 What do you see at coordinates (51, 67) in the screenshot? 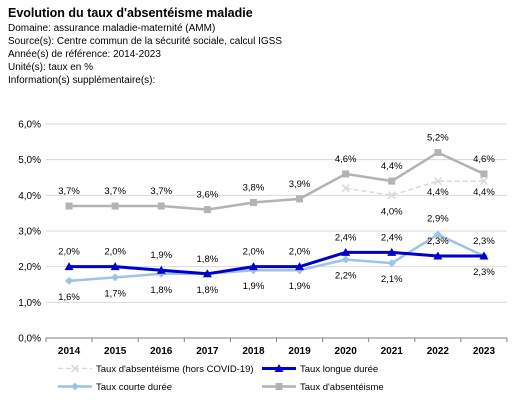
I see `unit-line: Unité(s): taux en %` at bounding box center [51, 67].